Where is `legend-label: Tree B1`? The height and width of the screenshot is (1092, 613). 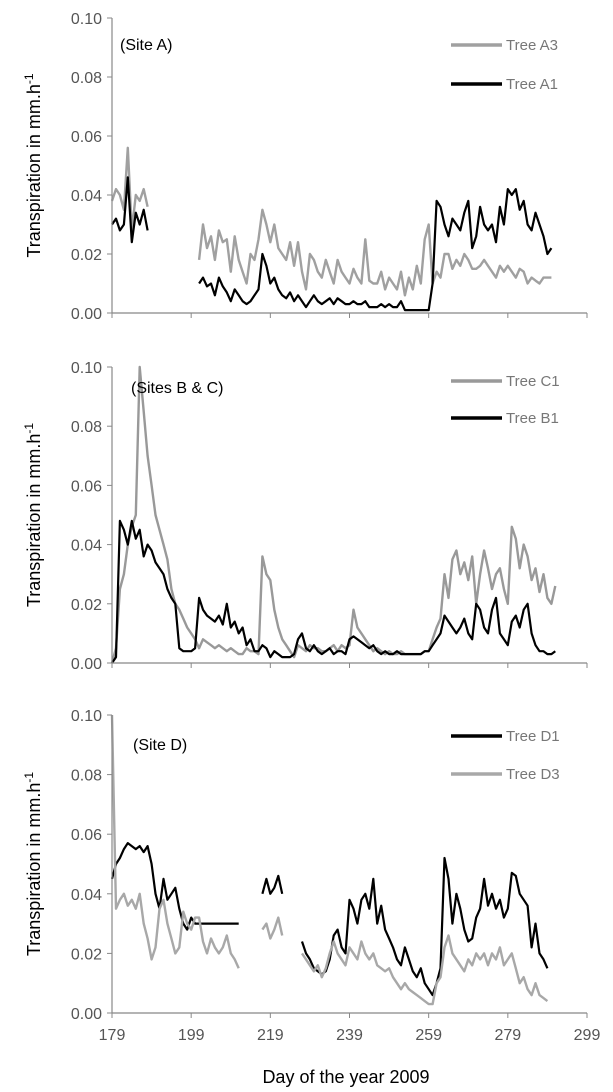
legend-label: Tree B1 is located at coordinates (532, 418).